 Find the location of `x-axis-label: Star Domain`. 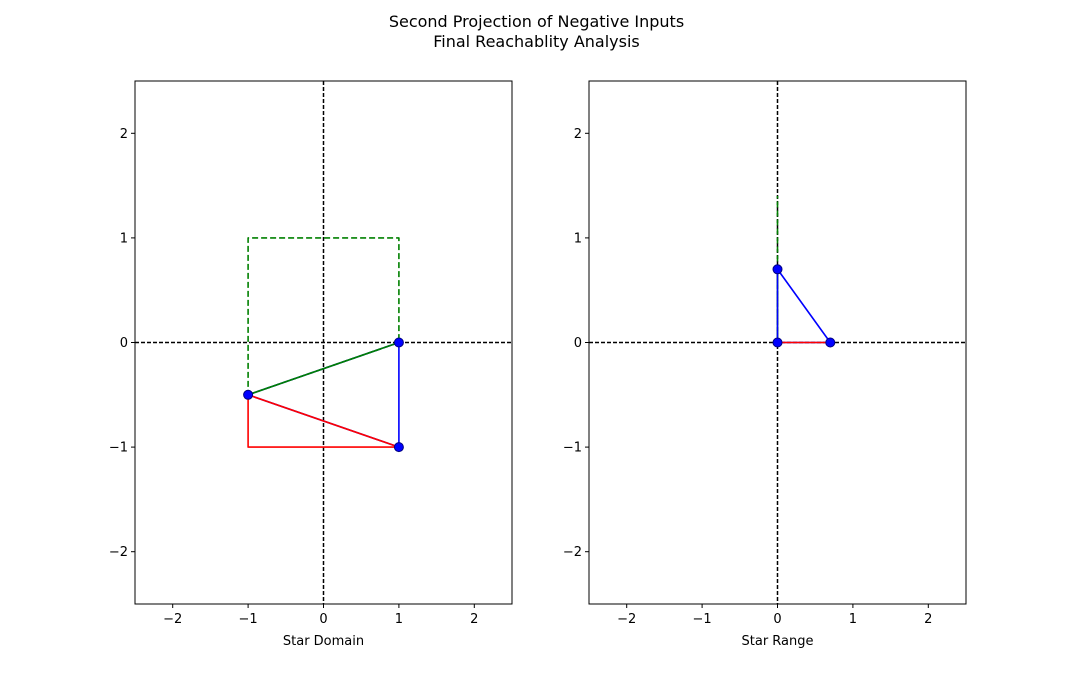

x-axis-label: Star Domain is located at coordinates (323, 641).